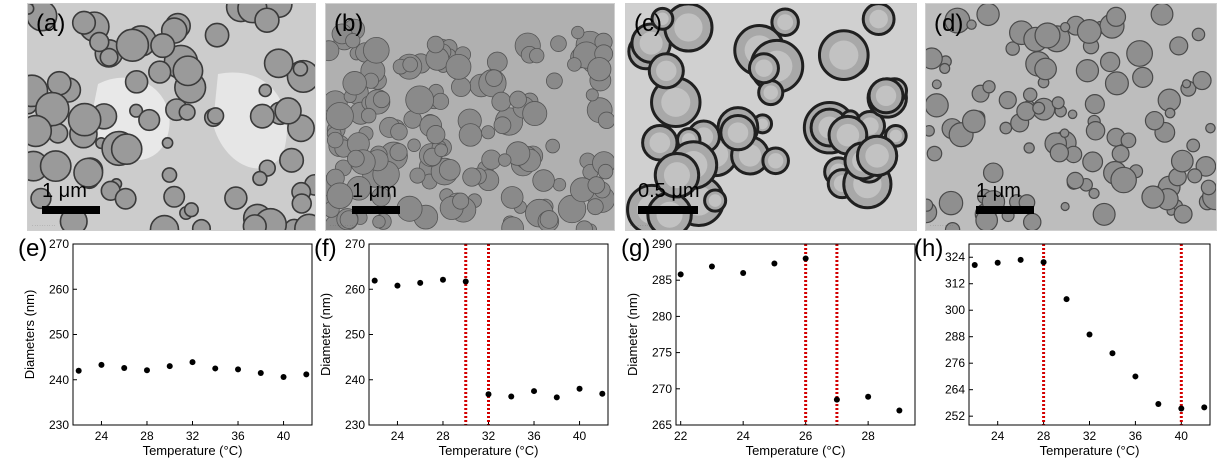 The image size is (1220, 472). I want to click on y-tick-label: 265, so click(662, 425).